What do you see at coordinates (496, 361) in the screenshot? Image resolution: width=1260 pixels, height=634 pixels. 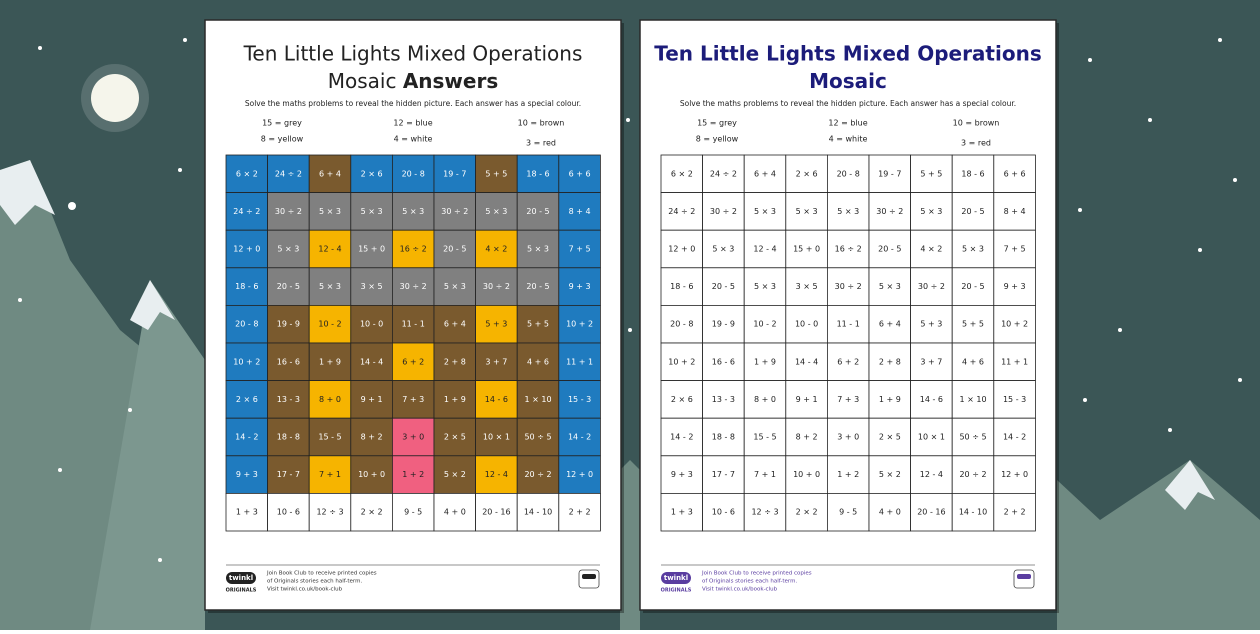 I see `cell-label: 3 + 7` at bounding box center [496, 361].